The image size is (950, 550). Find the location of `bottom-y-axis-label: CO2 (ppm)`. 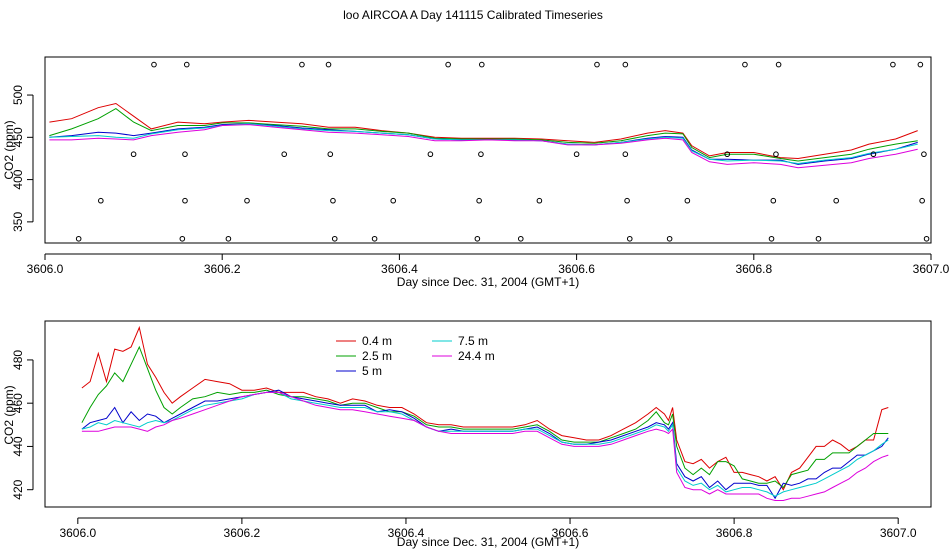

bottom-y-axis-label: CO2 (ppm) is located at coordinates (9, 414).